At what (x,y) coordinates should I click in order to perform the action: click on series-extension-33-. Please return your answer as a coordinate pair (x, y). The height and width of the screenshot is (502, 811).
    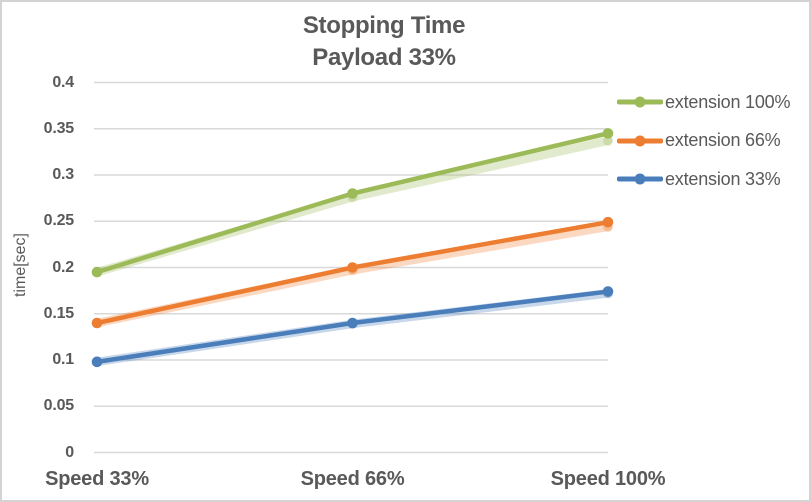
    Looking at the image, I should click on (352, 327).